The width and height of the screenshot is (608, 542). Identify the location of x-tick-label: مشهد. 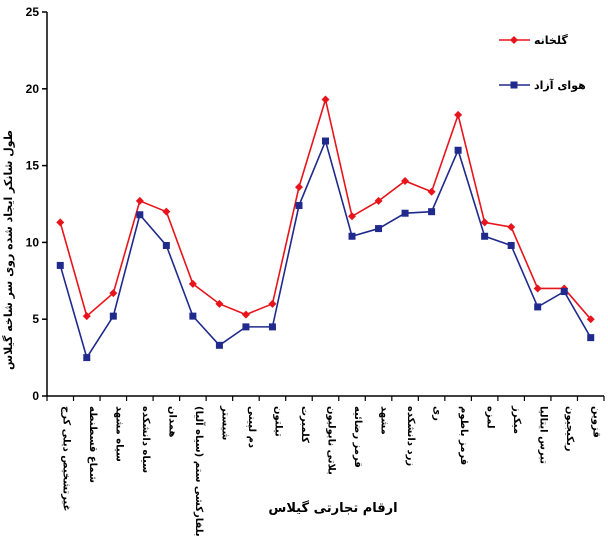
(384, 420).